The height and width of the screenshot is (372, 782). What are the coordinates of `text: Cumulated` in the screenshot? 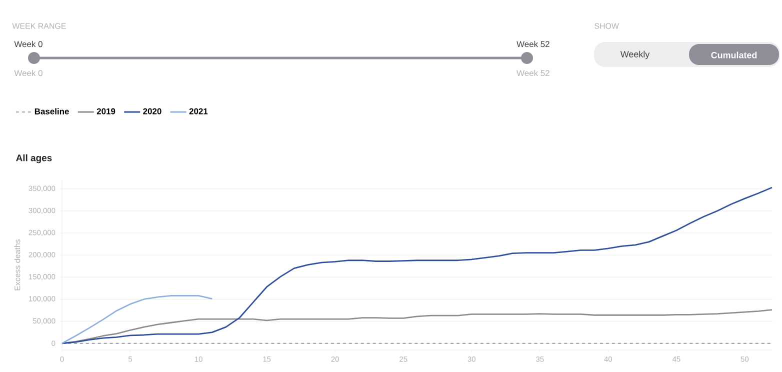 It's located at (734, 55).